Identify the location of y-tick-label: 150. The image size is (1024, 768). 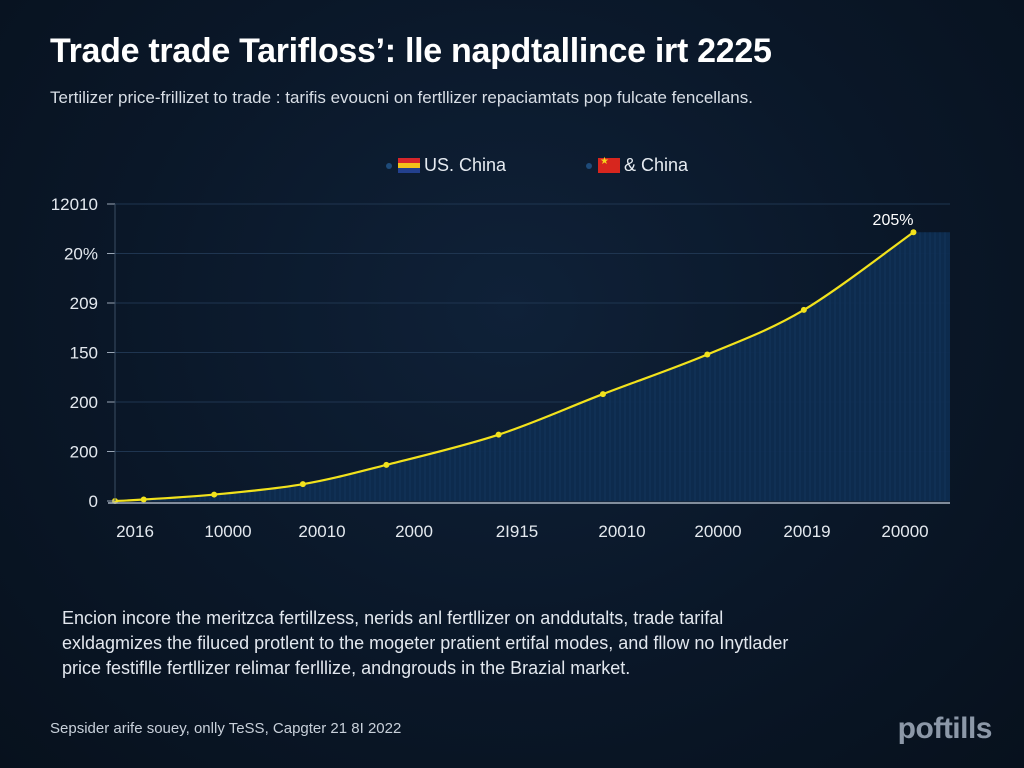
(84, 353).